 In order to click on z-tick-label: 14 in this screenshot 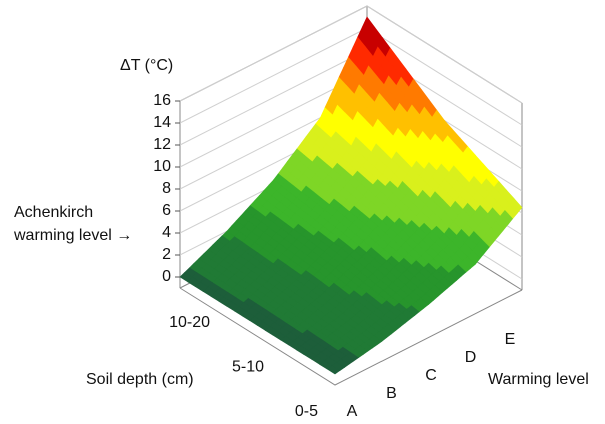, I will do `click(162, 122)`.